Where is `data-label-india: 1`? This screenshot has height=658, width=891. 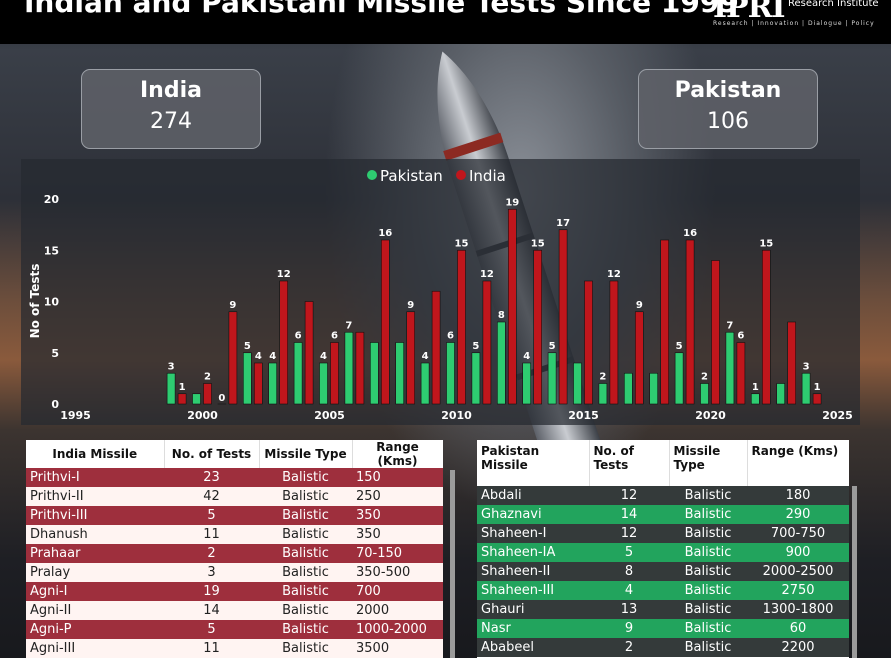 data-label-india: 1 is located at coordinates (817, 387).